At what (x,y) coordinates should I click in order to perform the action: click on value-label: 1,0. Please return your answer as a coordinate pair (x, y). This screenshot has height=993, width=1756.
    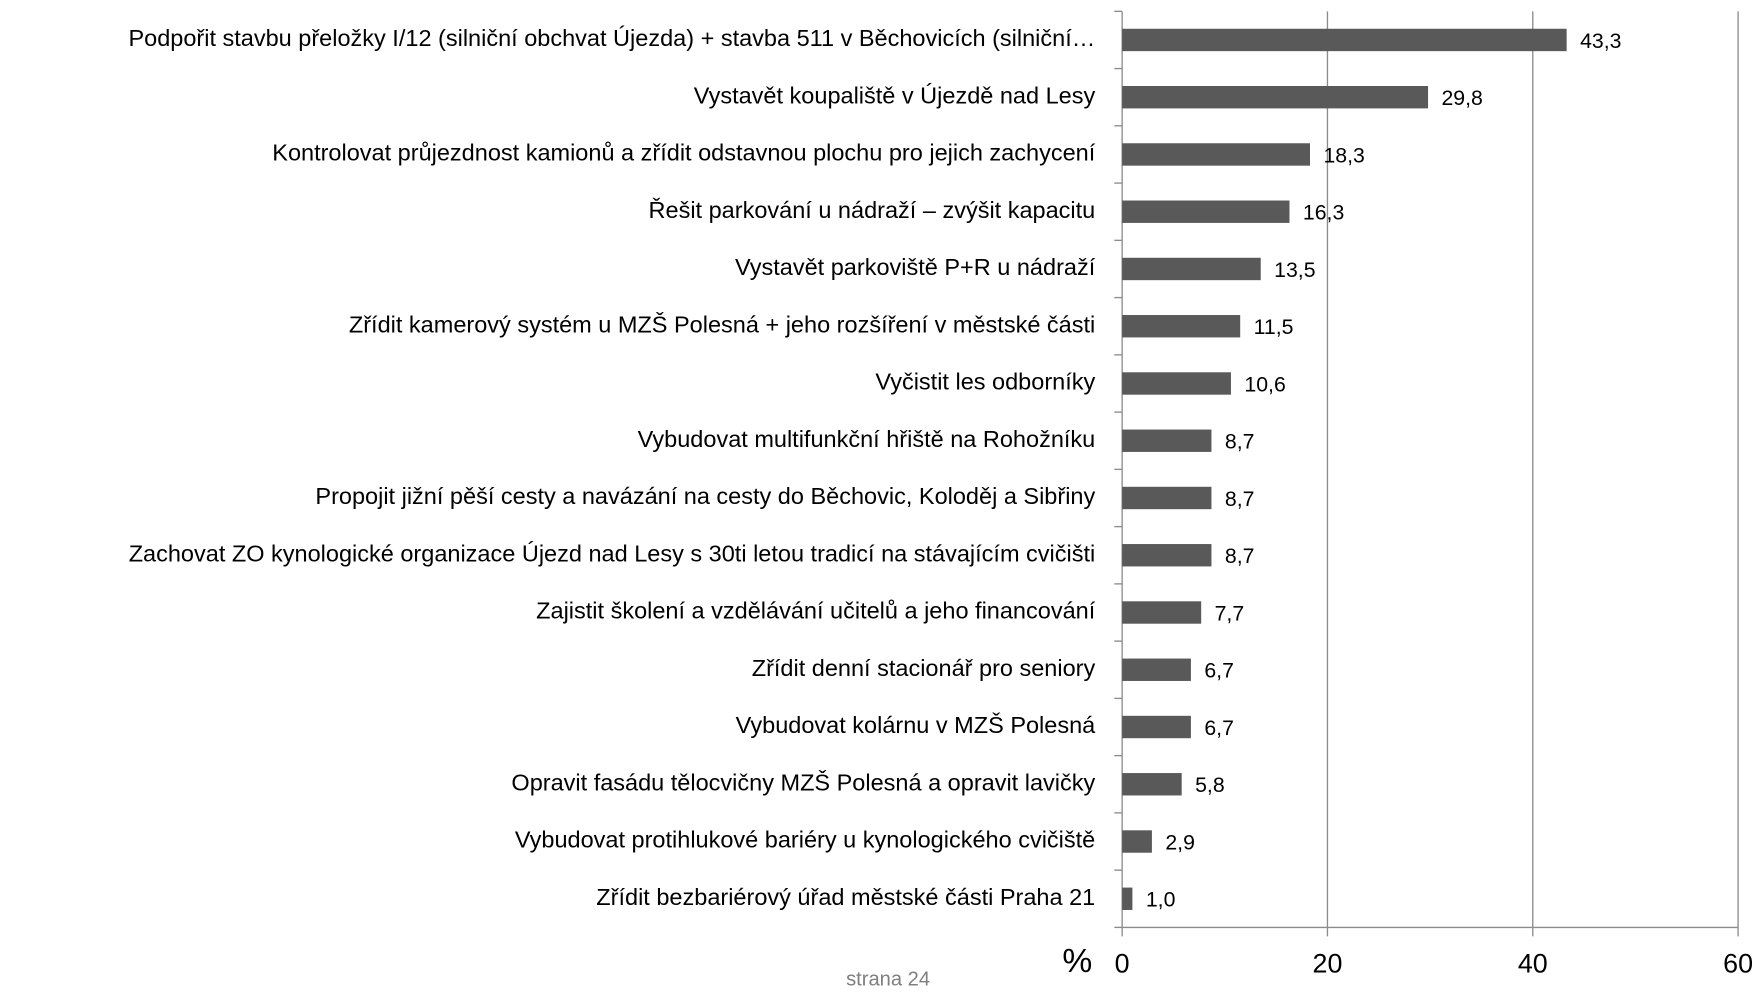
    Looking at the image, I should click on (1161, 900).